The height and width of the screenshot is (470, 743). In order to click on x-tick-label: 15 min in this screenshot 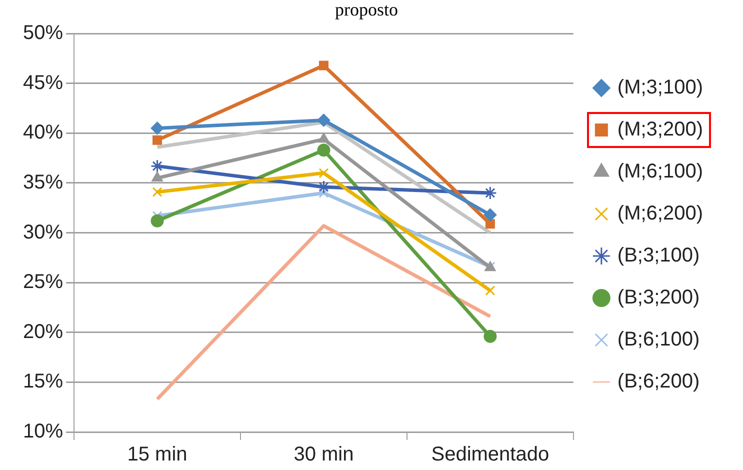, I will do `click(157, 455)`.